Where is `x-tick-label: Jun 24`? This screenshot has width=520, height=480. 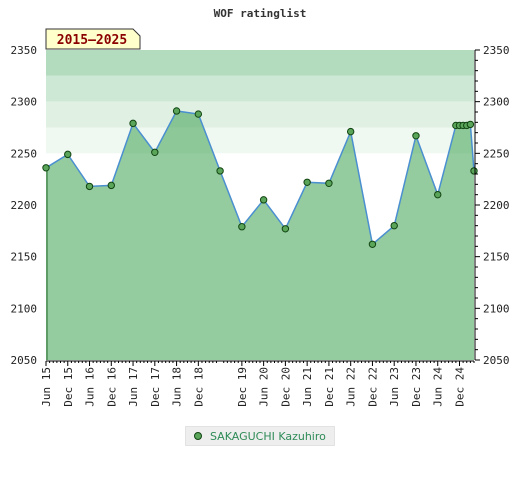 x-tick-label: Jun 24 is located at coordinates (438, 387).